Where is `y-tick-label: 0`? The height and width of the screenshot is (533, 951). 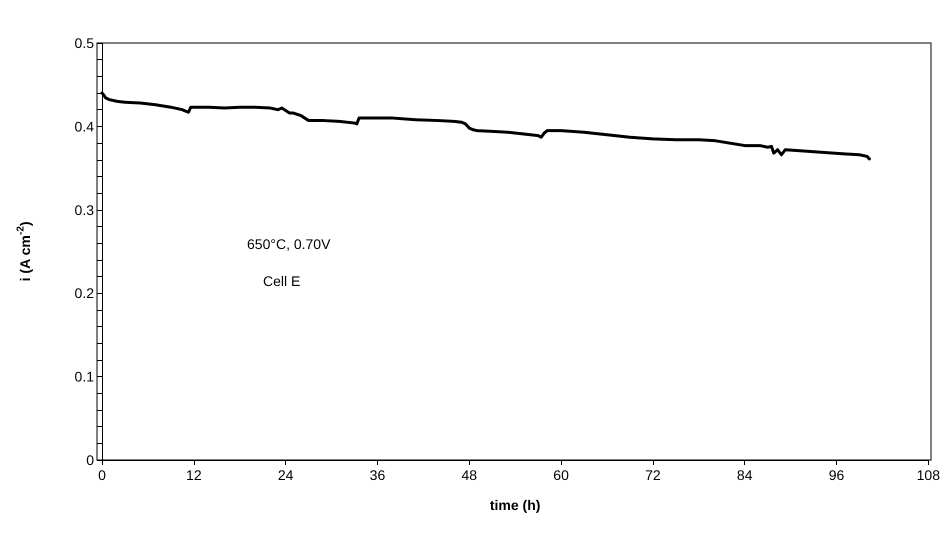 y-tick-label: 0 is located at coordinates (90, 460).